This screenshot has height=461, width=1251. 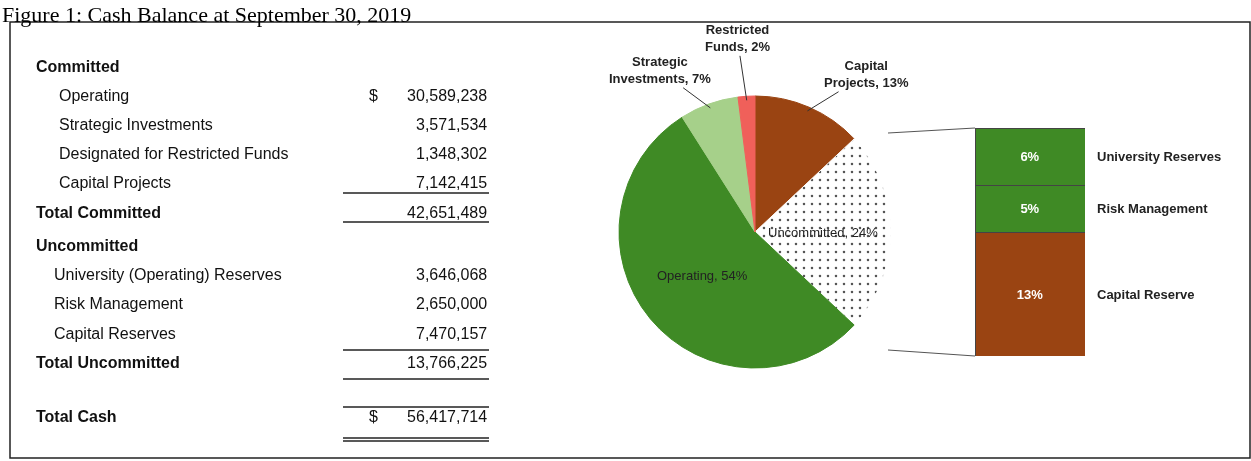 What do you see at coordinates (452, 153) in the screenshot?
I see `text: 1,348,302` at bounding box center [452, 153].